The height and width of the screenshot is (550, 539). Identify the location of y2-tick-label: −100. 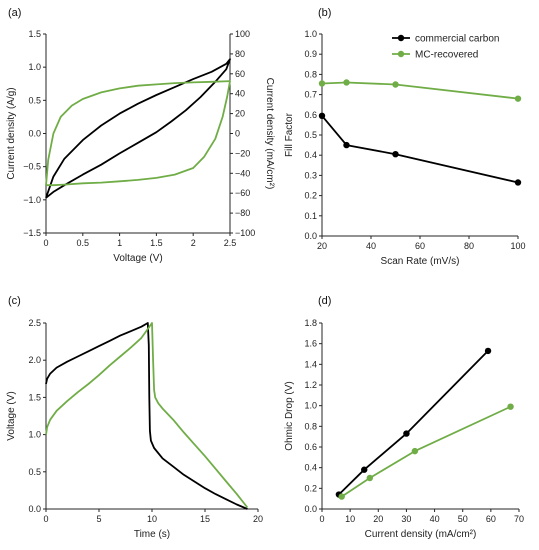
(245, 233).